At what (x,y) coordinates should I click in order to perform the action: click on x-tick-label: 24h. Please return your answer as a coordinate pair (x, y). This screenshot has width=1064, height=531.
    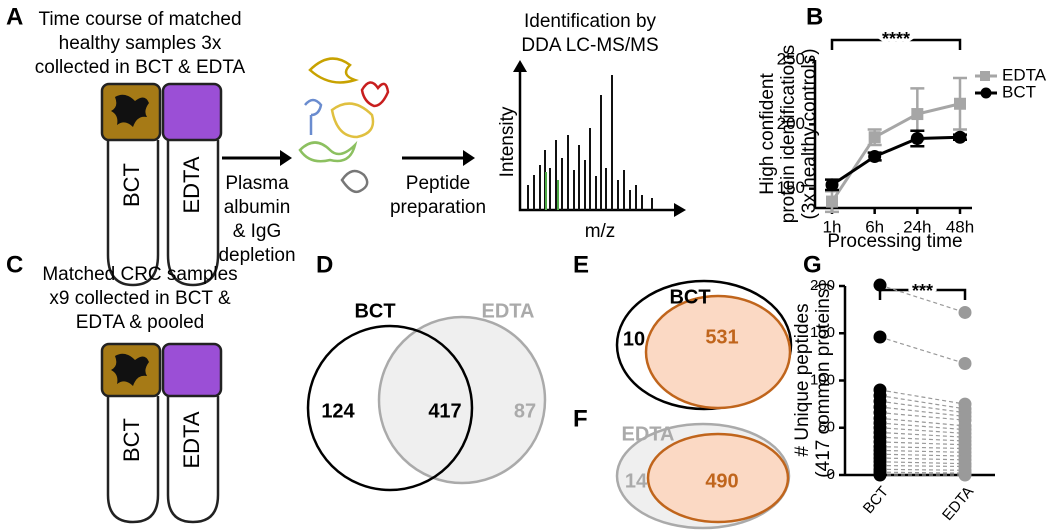
    Looking at the image, I should click on (917, 226).